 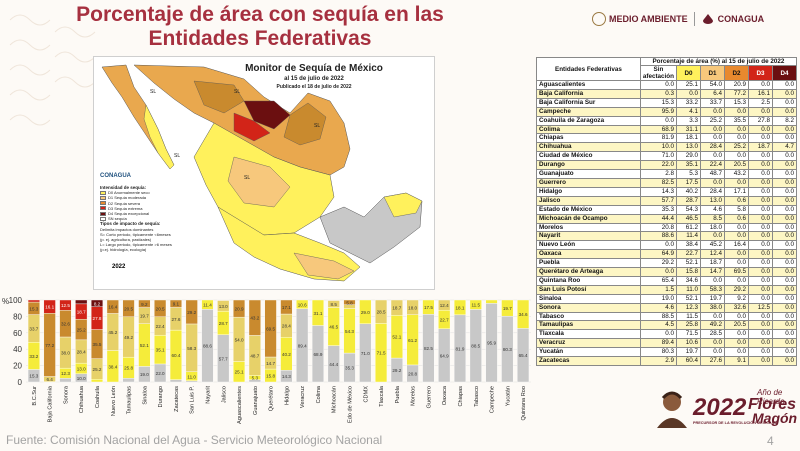 What do you see at coordinates (688, 343) in the screenshot?
I see `table-cell-value: 10.6` at bounding box center [688, 343].